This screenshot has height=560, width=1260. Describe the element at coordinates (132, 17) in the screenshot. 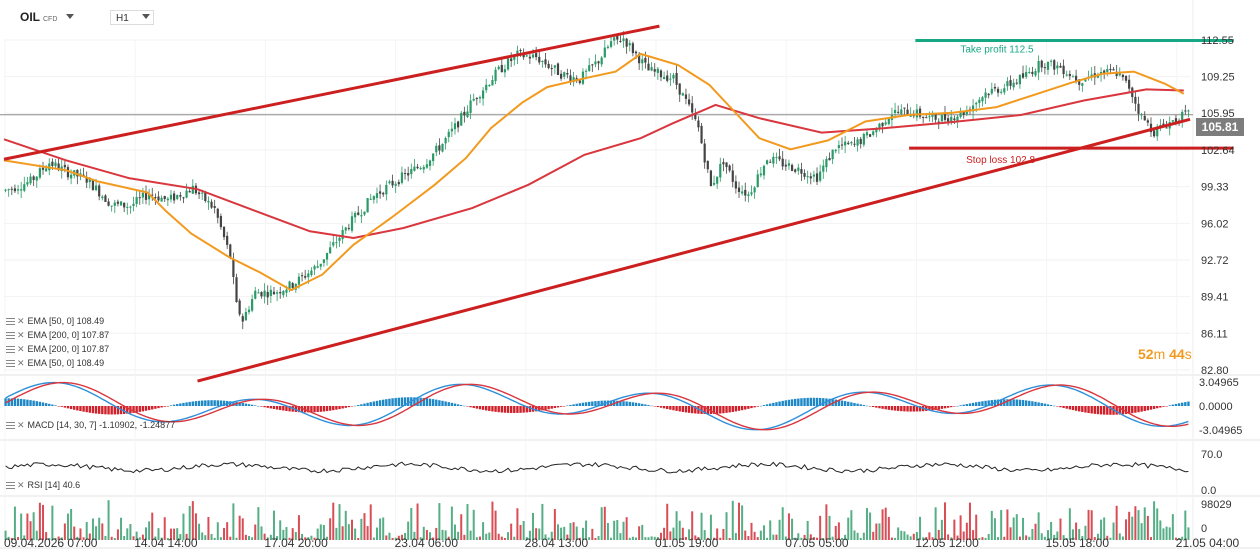

I see `timeframe-selector: H1` at that location.